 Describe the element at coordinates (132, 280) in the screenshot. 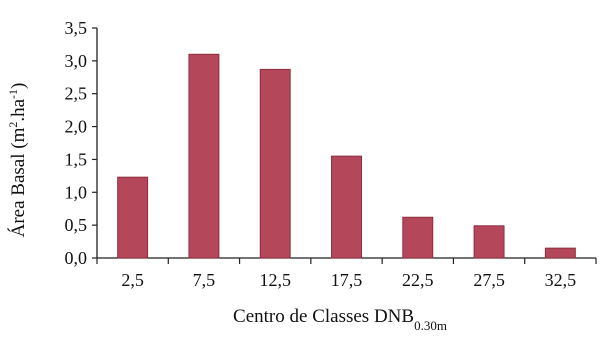

I see `x-tick-label: 2,5` at that location.